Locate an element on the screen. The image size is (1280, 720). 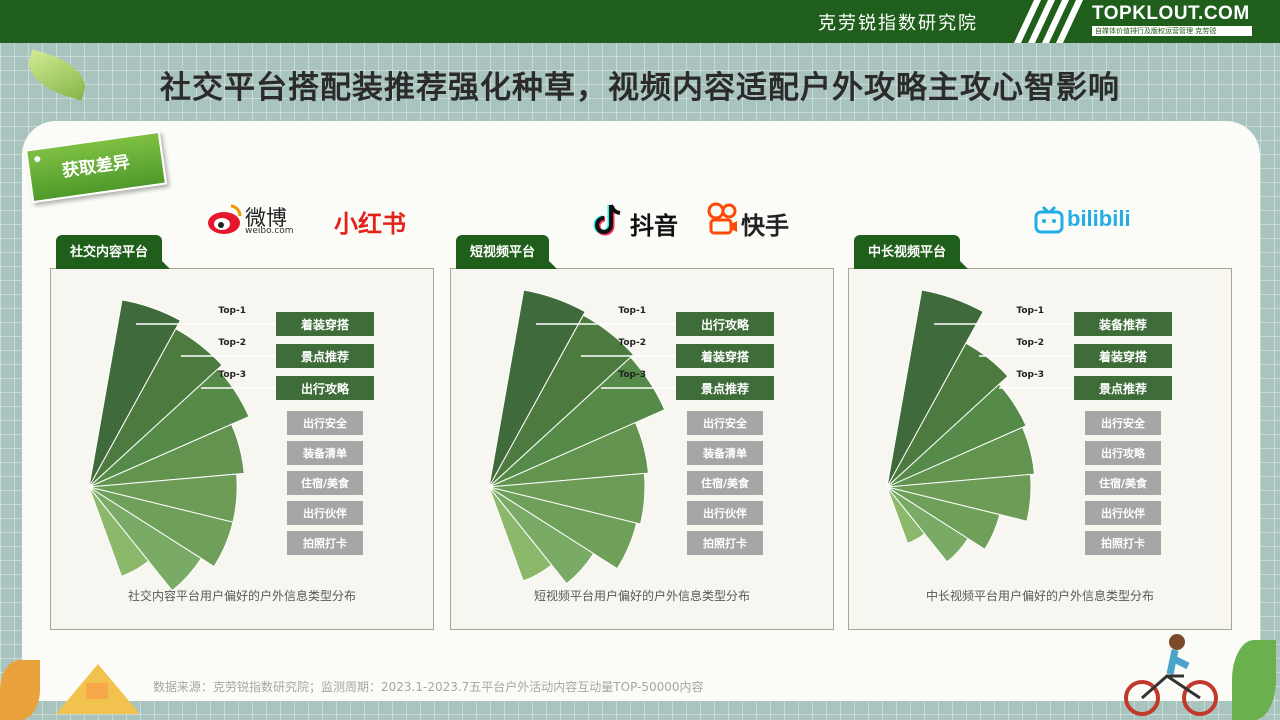
bilibili-logo-text: bilibili is located at coordinates (1099, 218).